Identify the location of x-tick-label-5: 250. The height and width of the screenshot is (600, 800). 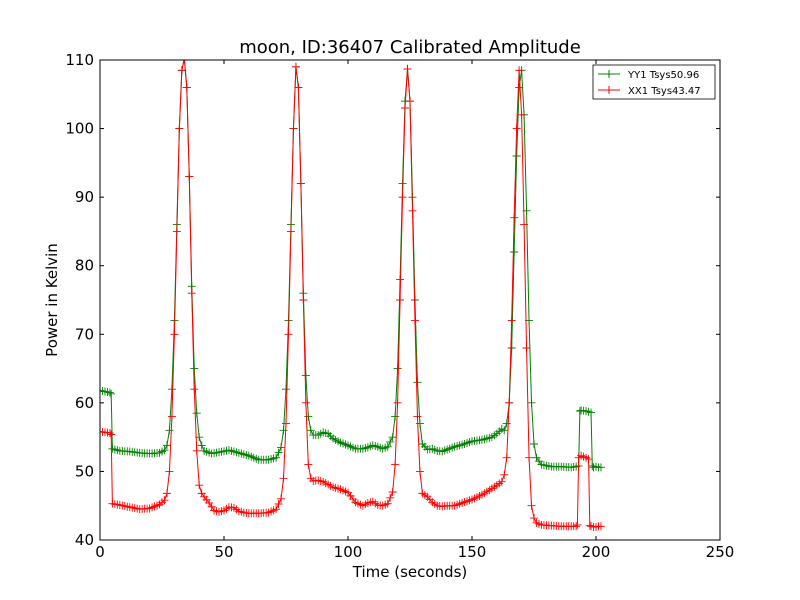
(720, 552).